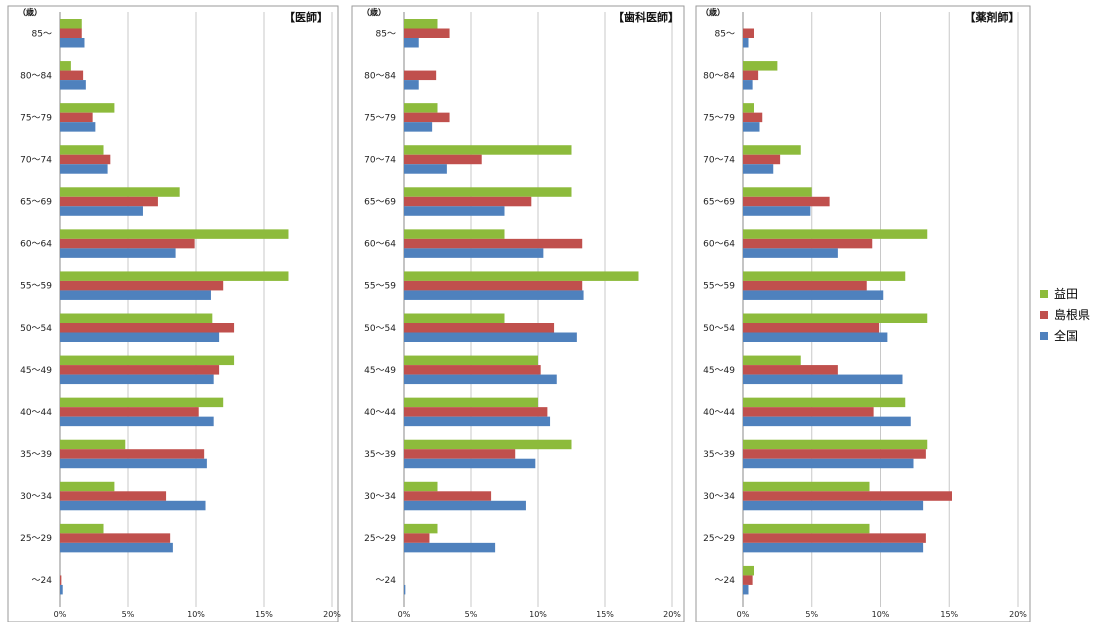 The width and height of the screenshot is (1098, 622). I want to click on age-unit-label: （歳）, so click(30, 12).